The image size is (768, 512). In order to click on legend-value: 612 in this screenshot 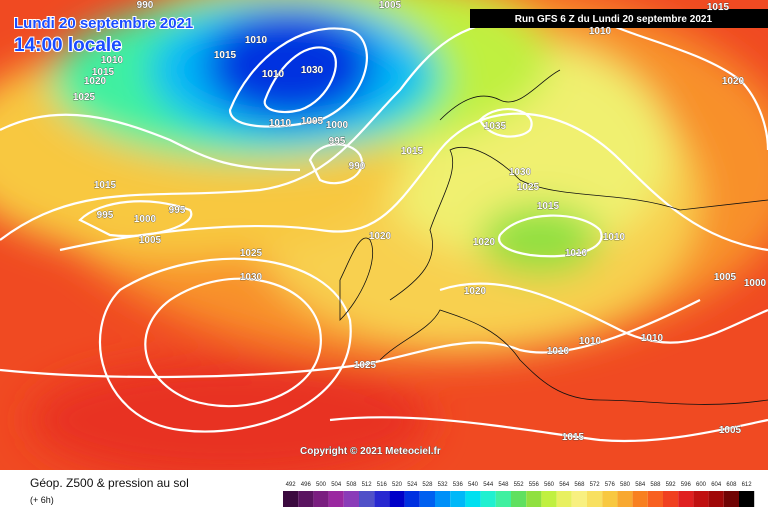, I will do `click(747, 485)`.